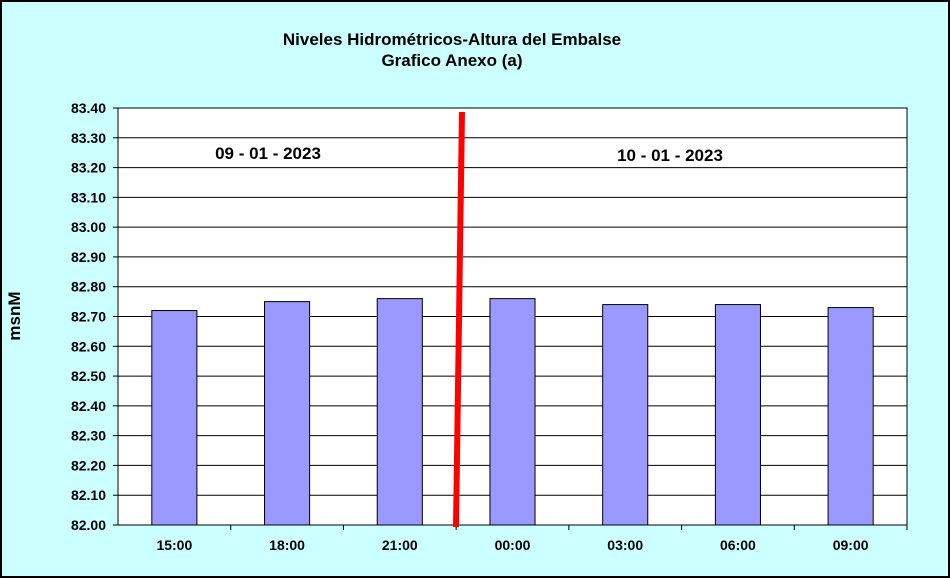 Image resolution: width=950 pixels, height=578 pixels. I want to click on y-tick-label: 82.10, so click(88, 495).